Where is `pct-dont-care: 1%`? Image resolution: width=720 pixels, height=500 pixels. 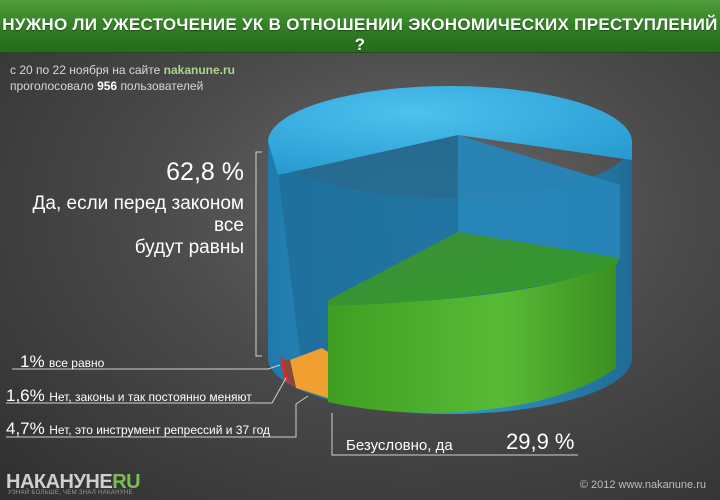
pct-dont-care: 1% is located at coordinates (32, 361).